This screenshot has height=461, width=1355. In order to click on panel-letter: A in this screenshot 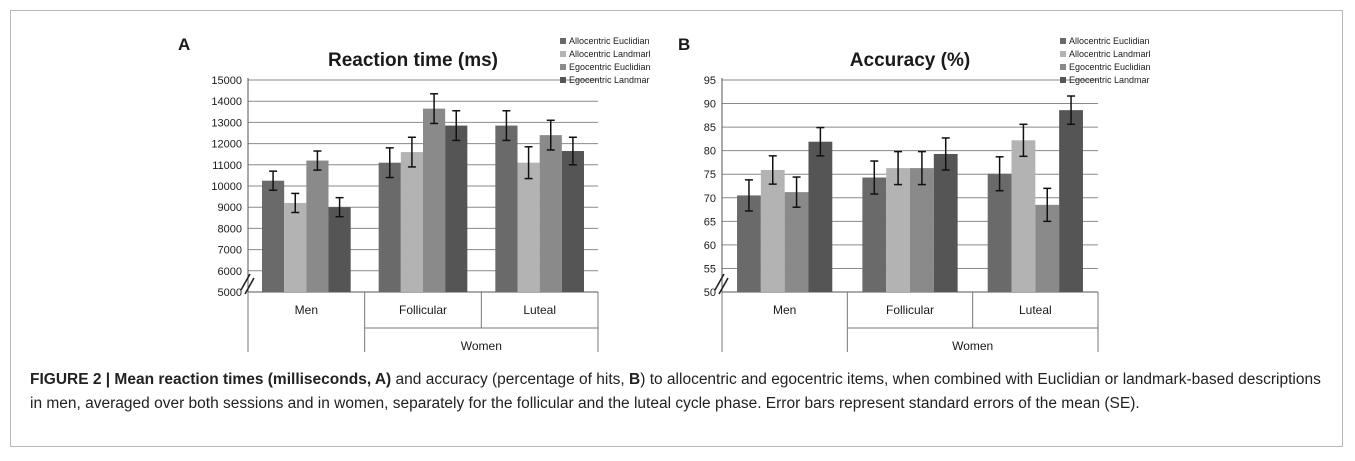, I will do `click(184, 44)`.